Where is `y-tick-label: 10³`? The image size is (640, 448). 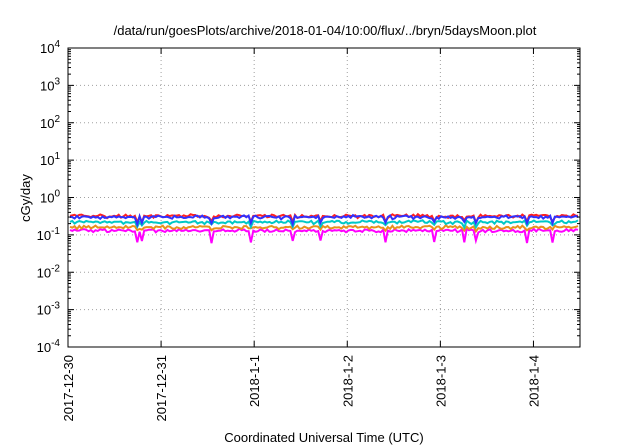
y-tick-label: 10³ is located at coordinates (50, 84).